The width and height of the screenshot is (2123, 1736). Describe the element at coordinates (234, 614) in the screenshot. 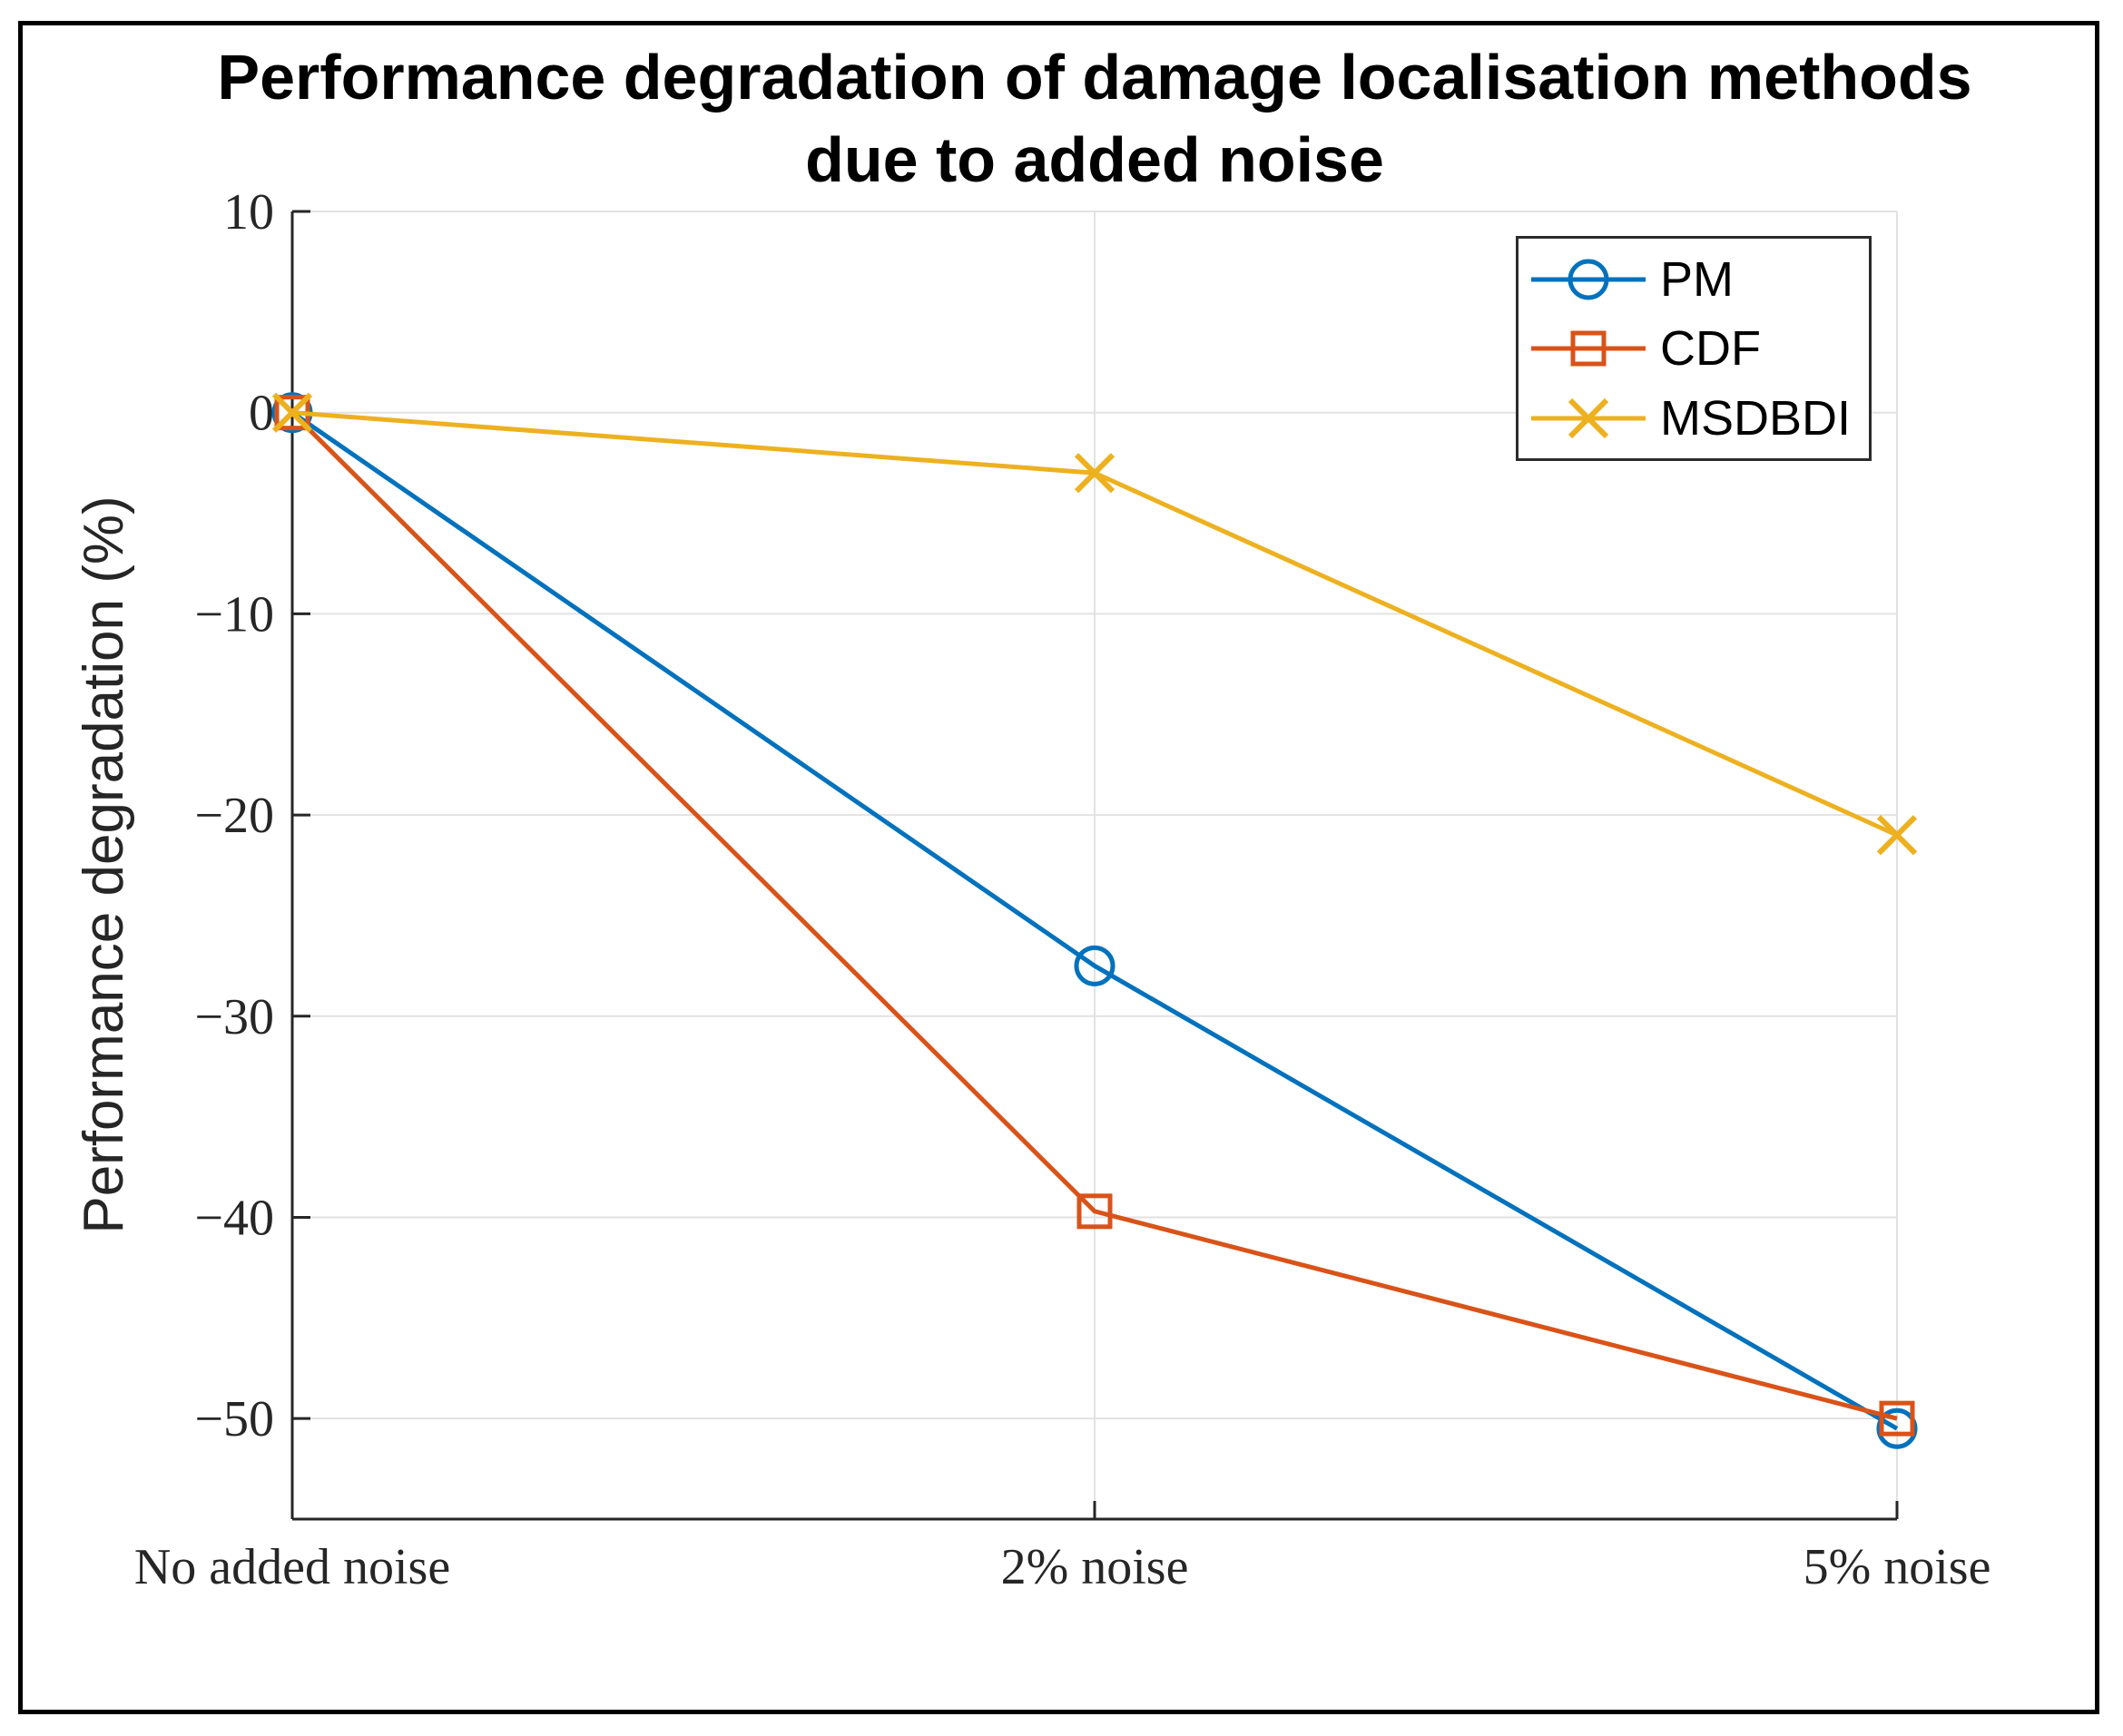

I see `y-tick-label: −10` at that location.